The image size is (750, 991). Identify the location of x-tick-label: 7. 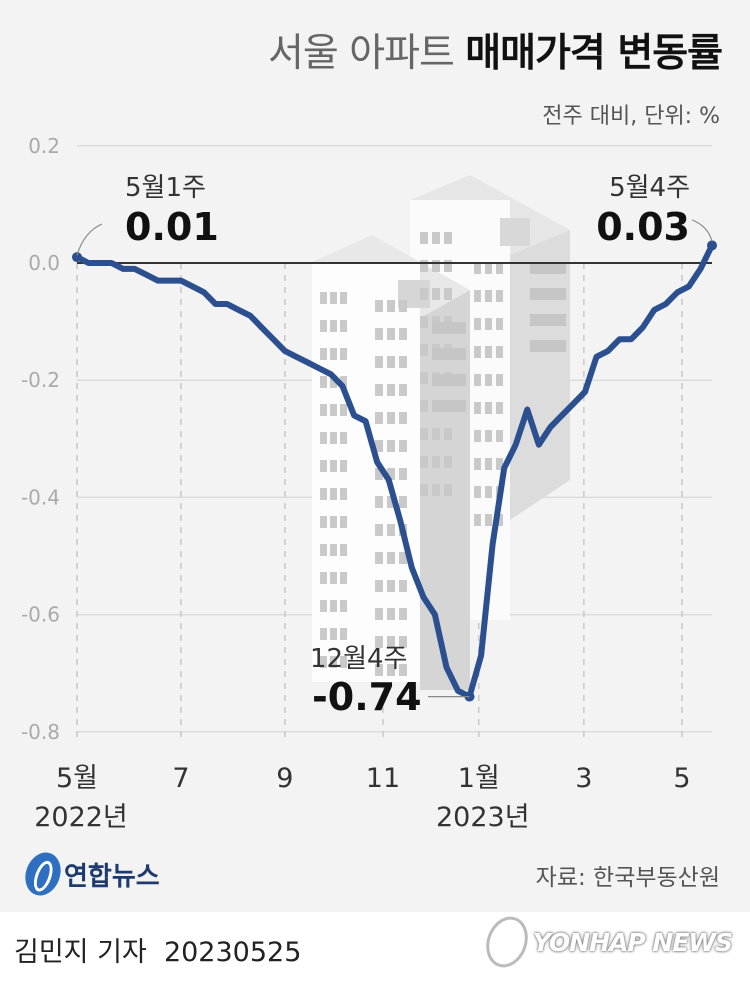
(180, 778).